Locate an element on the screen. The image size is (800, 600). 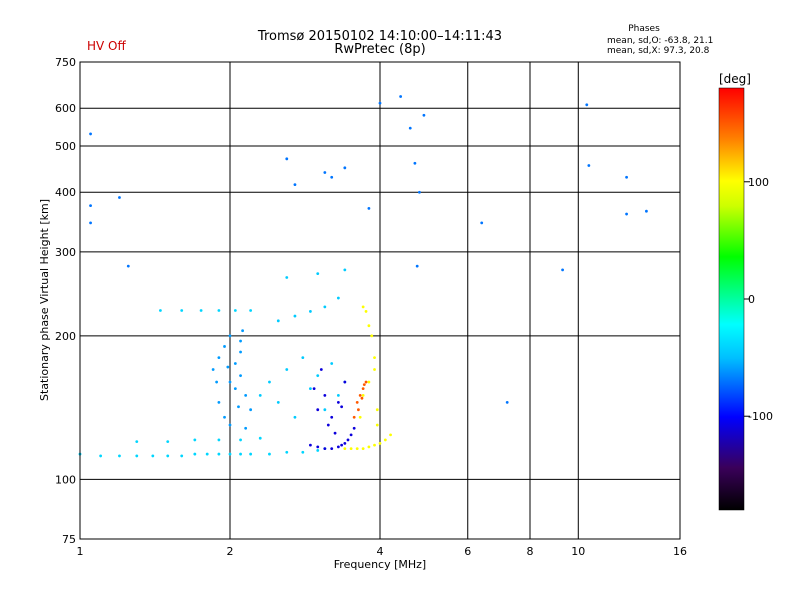
stats-line-o: mean, sd,O: -63.8, 21.1 is located at coordinates (660, 41).